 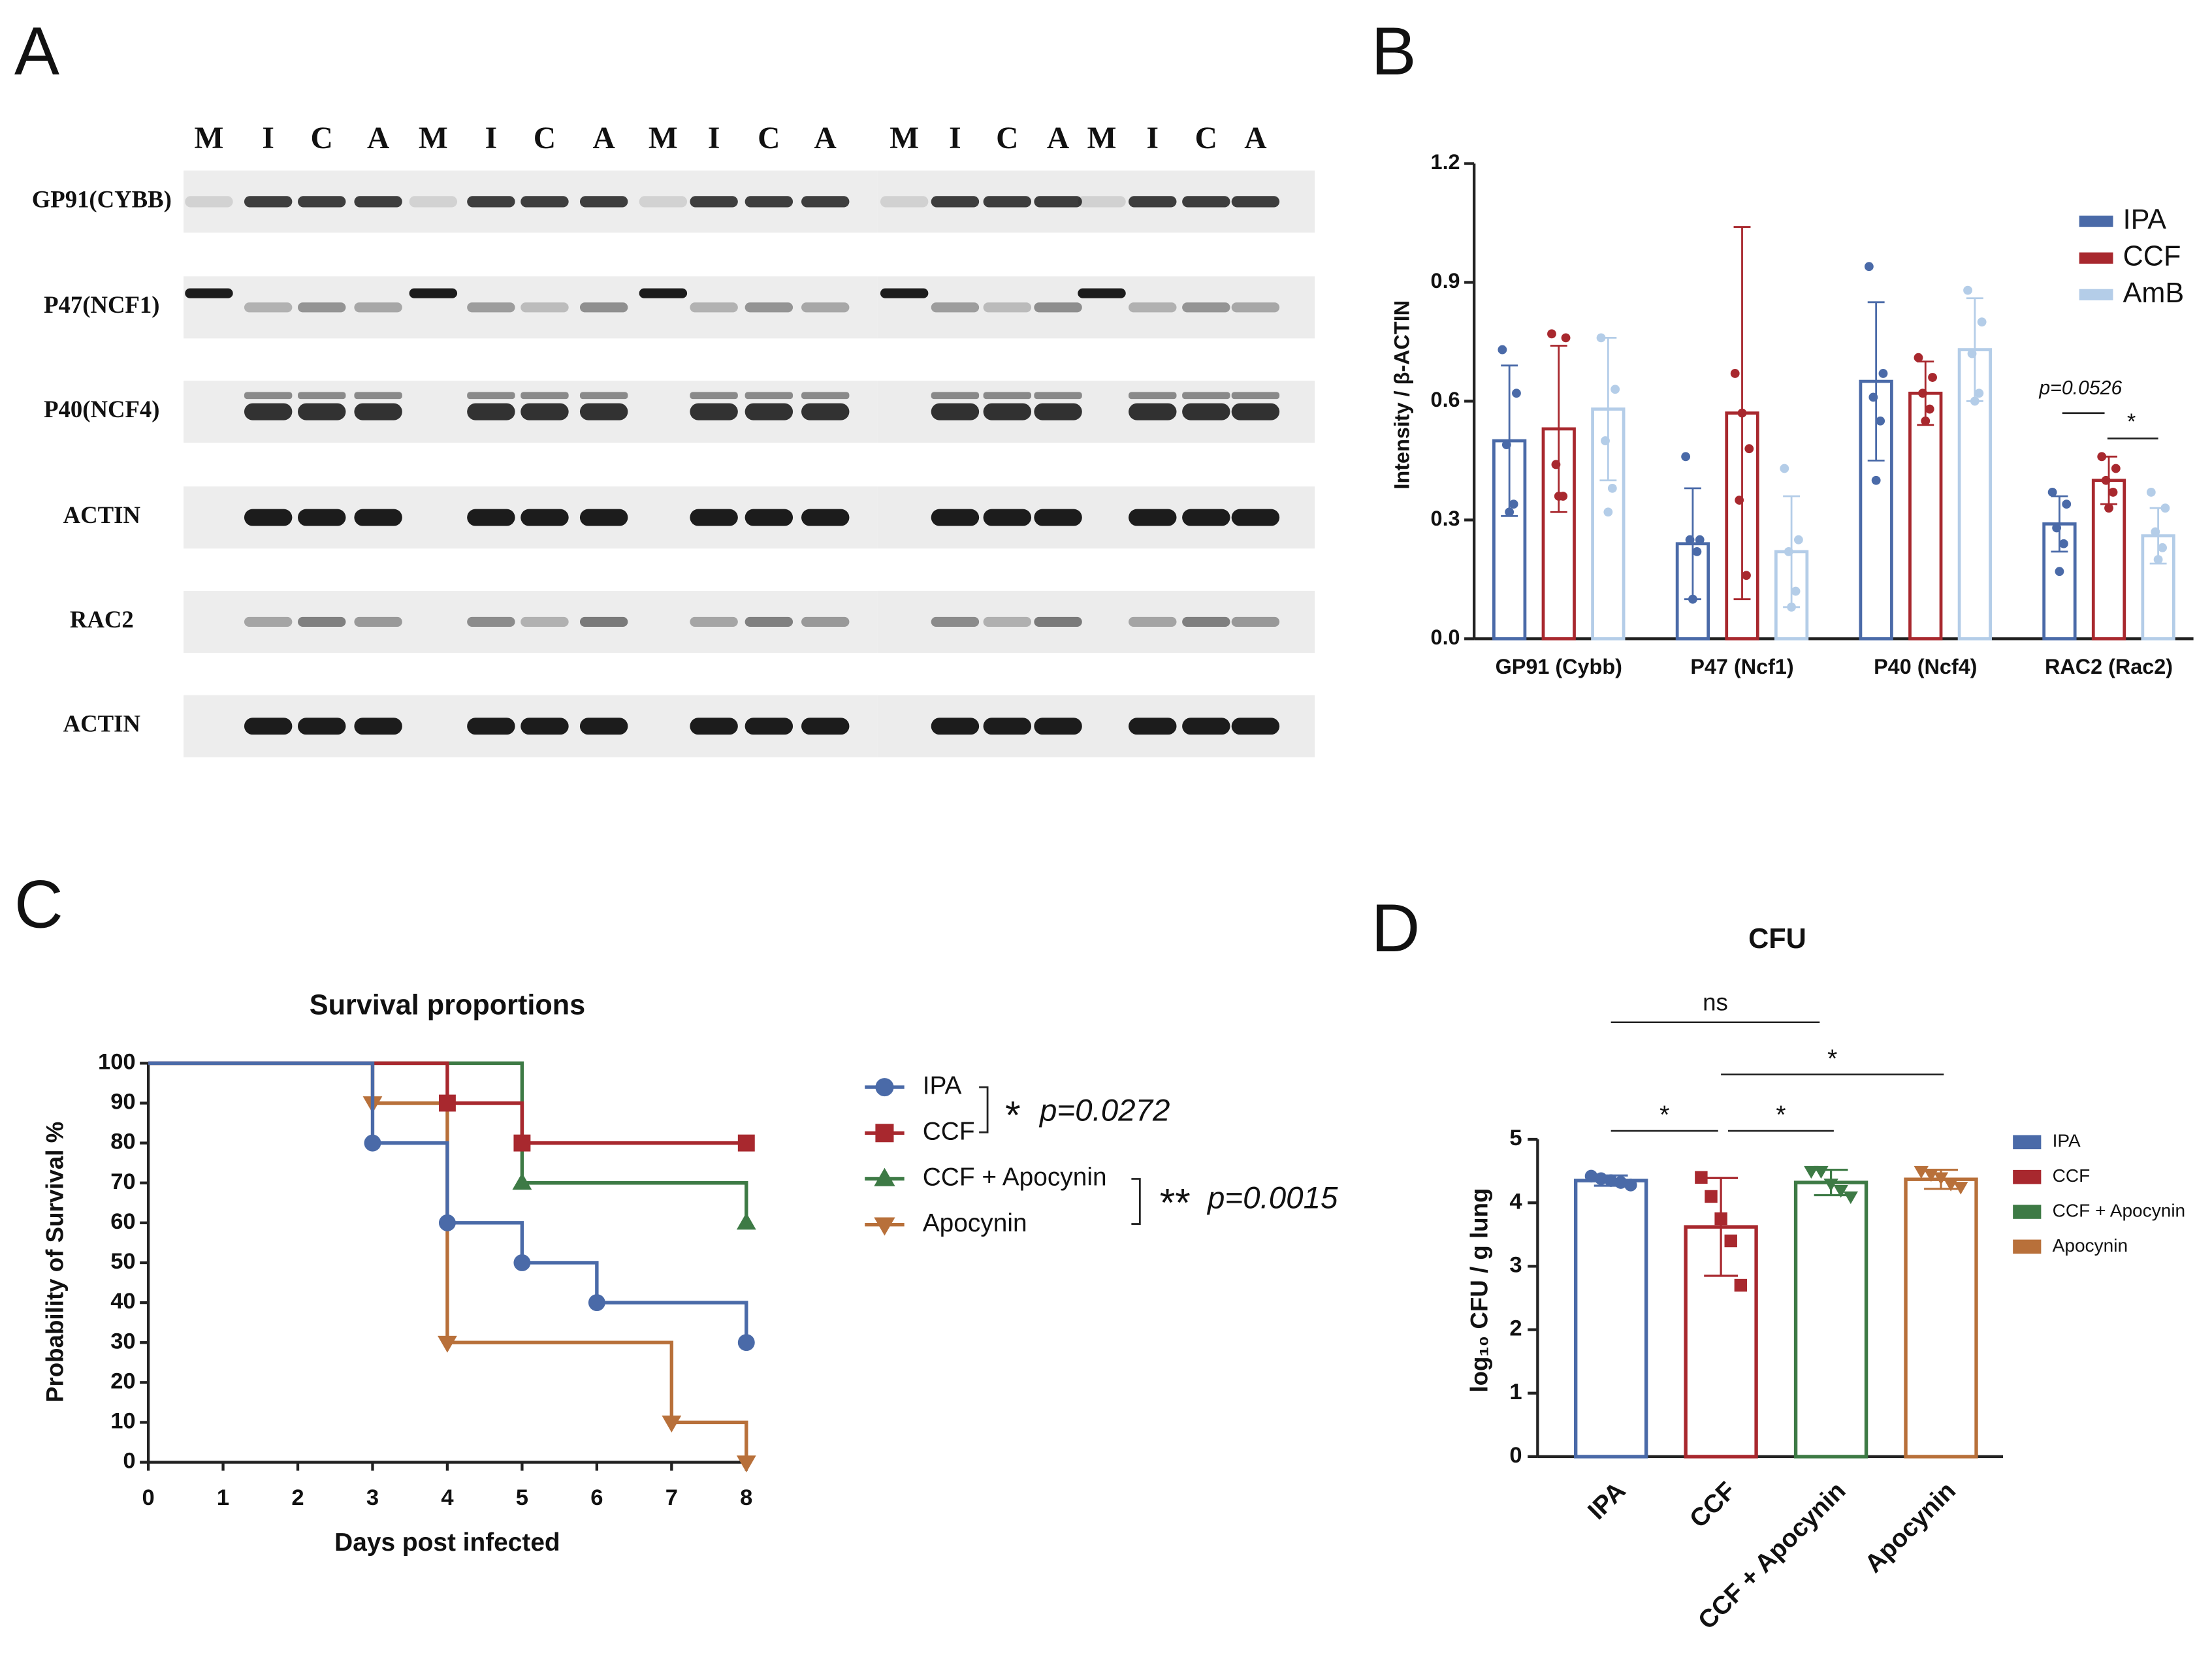 What do you see at coordinates (949, 1132) in the screenshot?
I see `legend-label: CCF` at bounding box center [949, 1132].